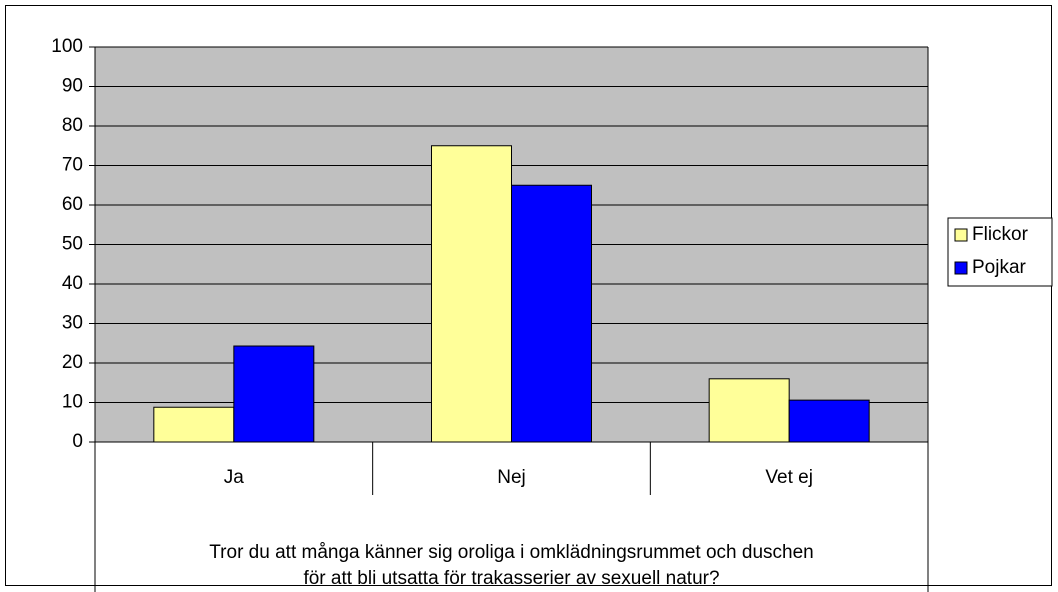  Describe the element at coordinates (67, 46) in the screenshot. I see `y-tick-label: 100` at that location.